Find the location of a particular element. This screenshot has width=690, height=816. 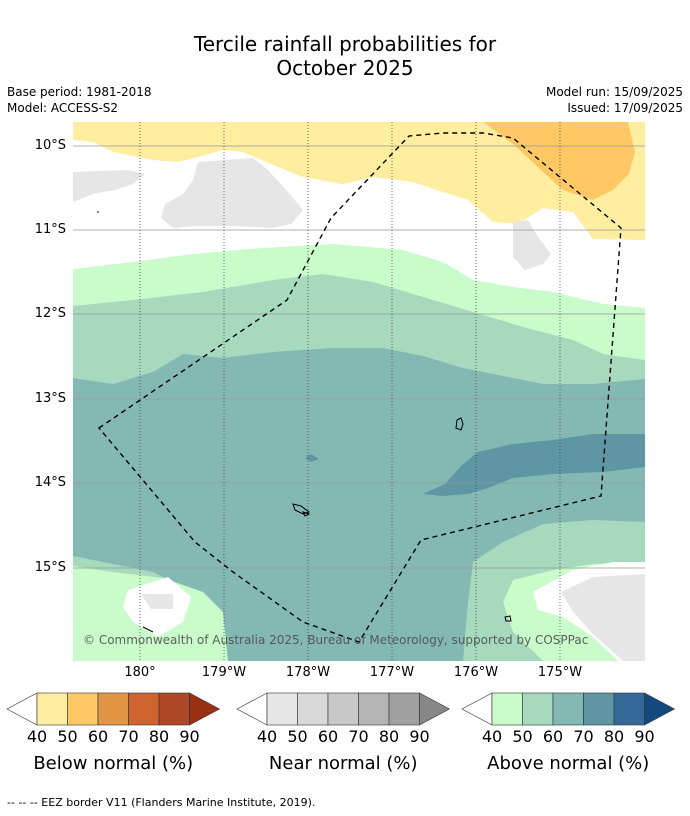

base-period: Base period: 1981-2018 is located at coordinates (79, 92).